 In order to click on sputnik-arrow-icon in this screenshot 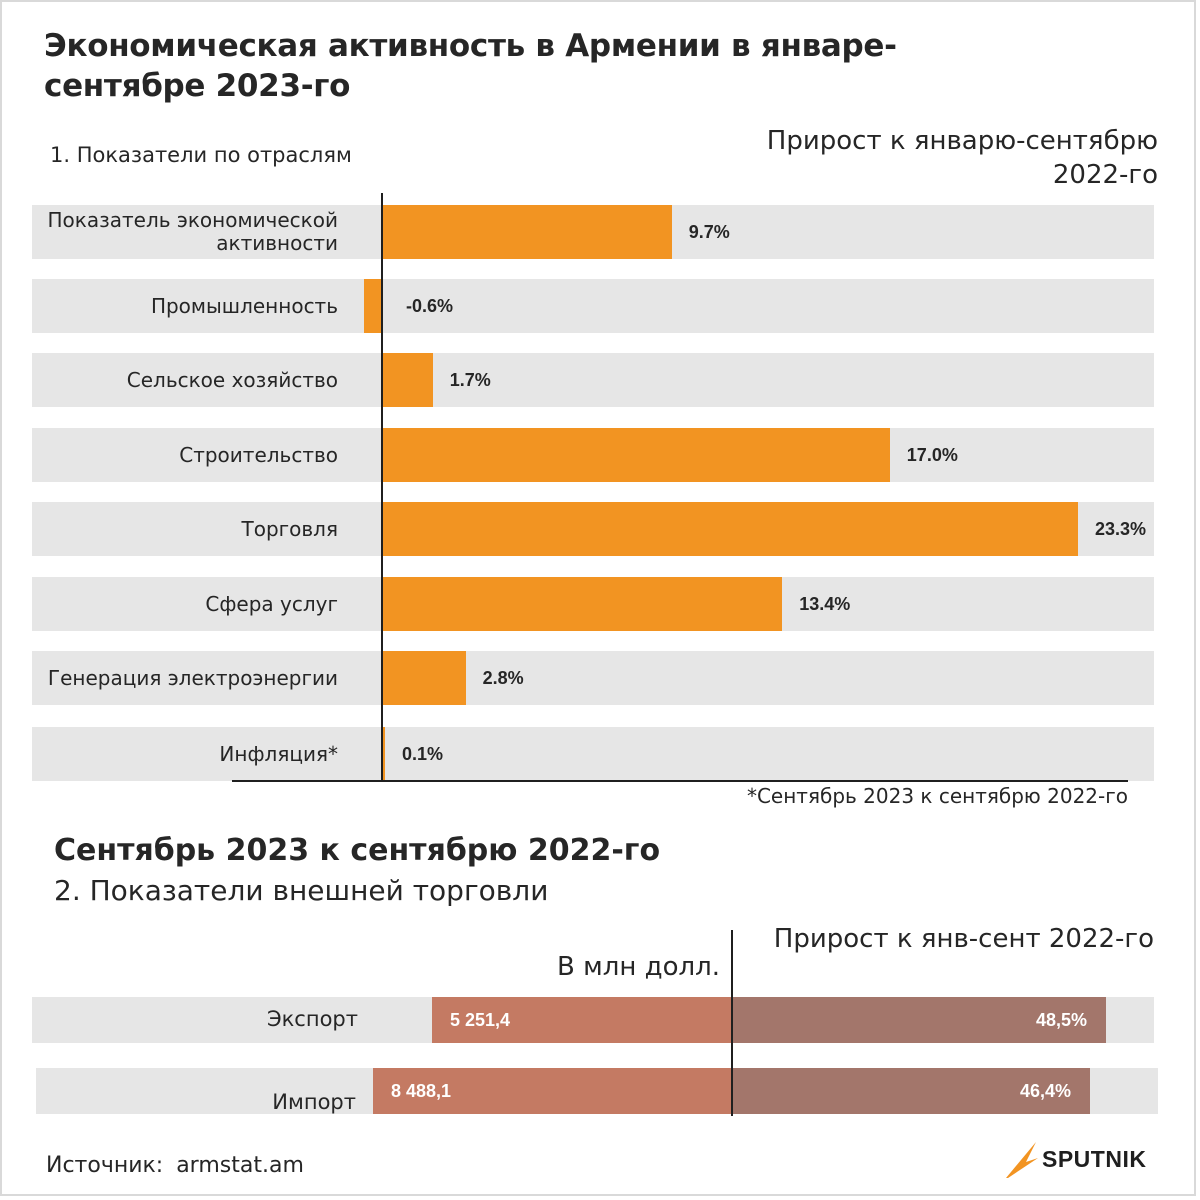, I will do `click(1022, 1160)`.